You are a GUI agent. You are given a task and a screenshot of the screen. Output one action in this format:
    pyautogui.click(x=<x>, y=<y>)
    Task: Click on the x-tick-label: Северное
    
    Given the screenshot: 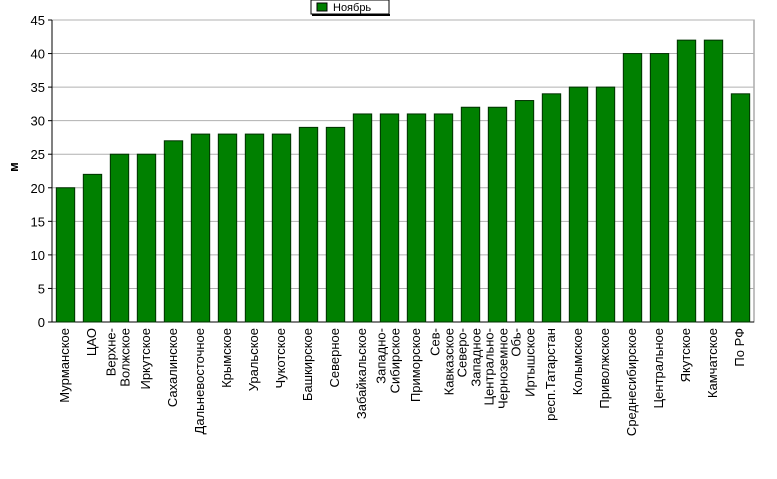 What is the action you would take?
    pyautogui.click(x=334, y=357)
    